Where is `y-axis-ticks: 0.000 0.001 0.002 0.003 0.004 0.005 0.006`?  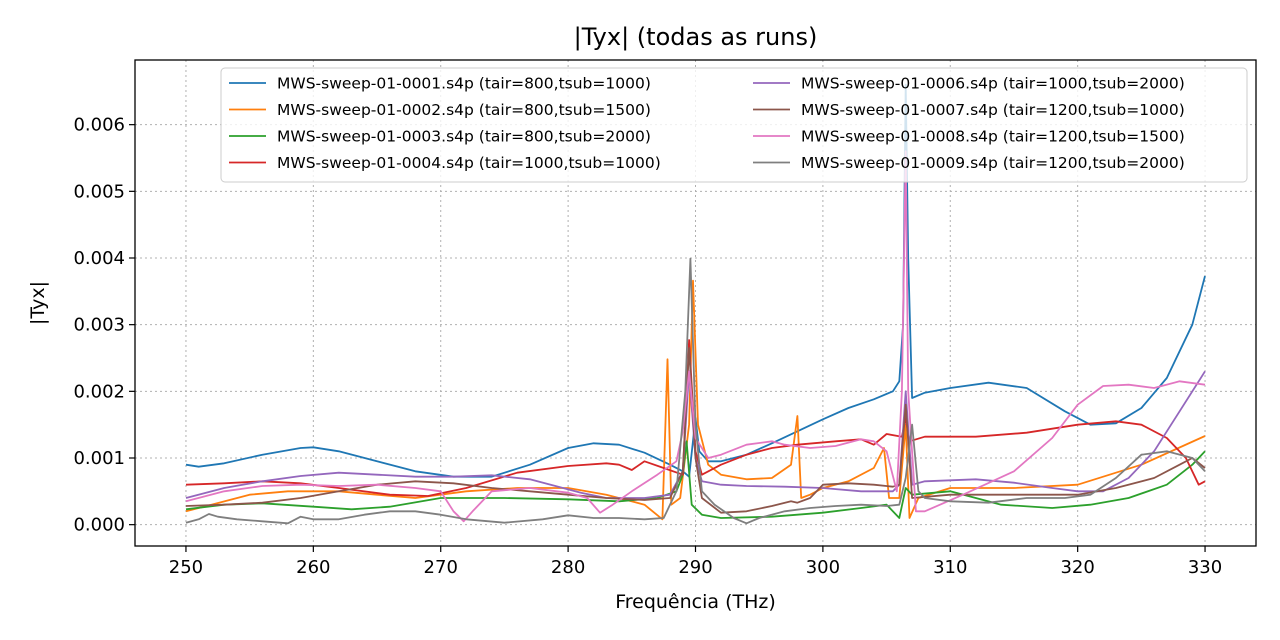
y-axis-ticks: 0.000 0.001 0.002 0.003 0.004 0.005 0.006 is located at coordinates (104, 325).